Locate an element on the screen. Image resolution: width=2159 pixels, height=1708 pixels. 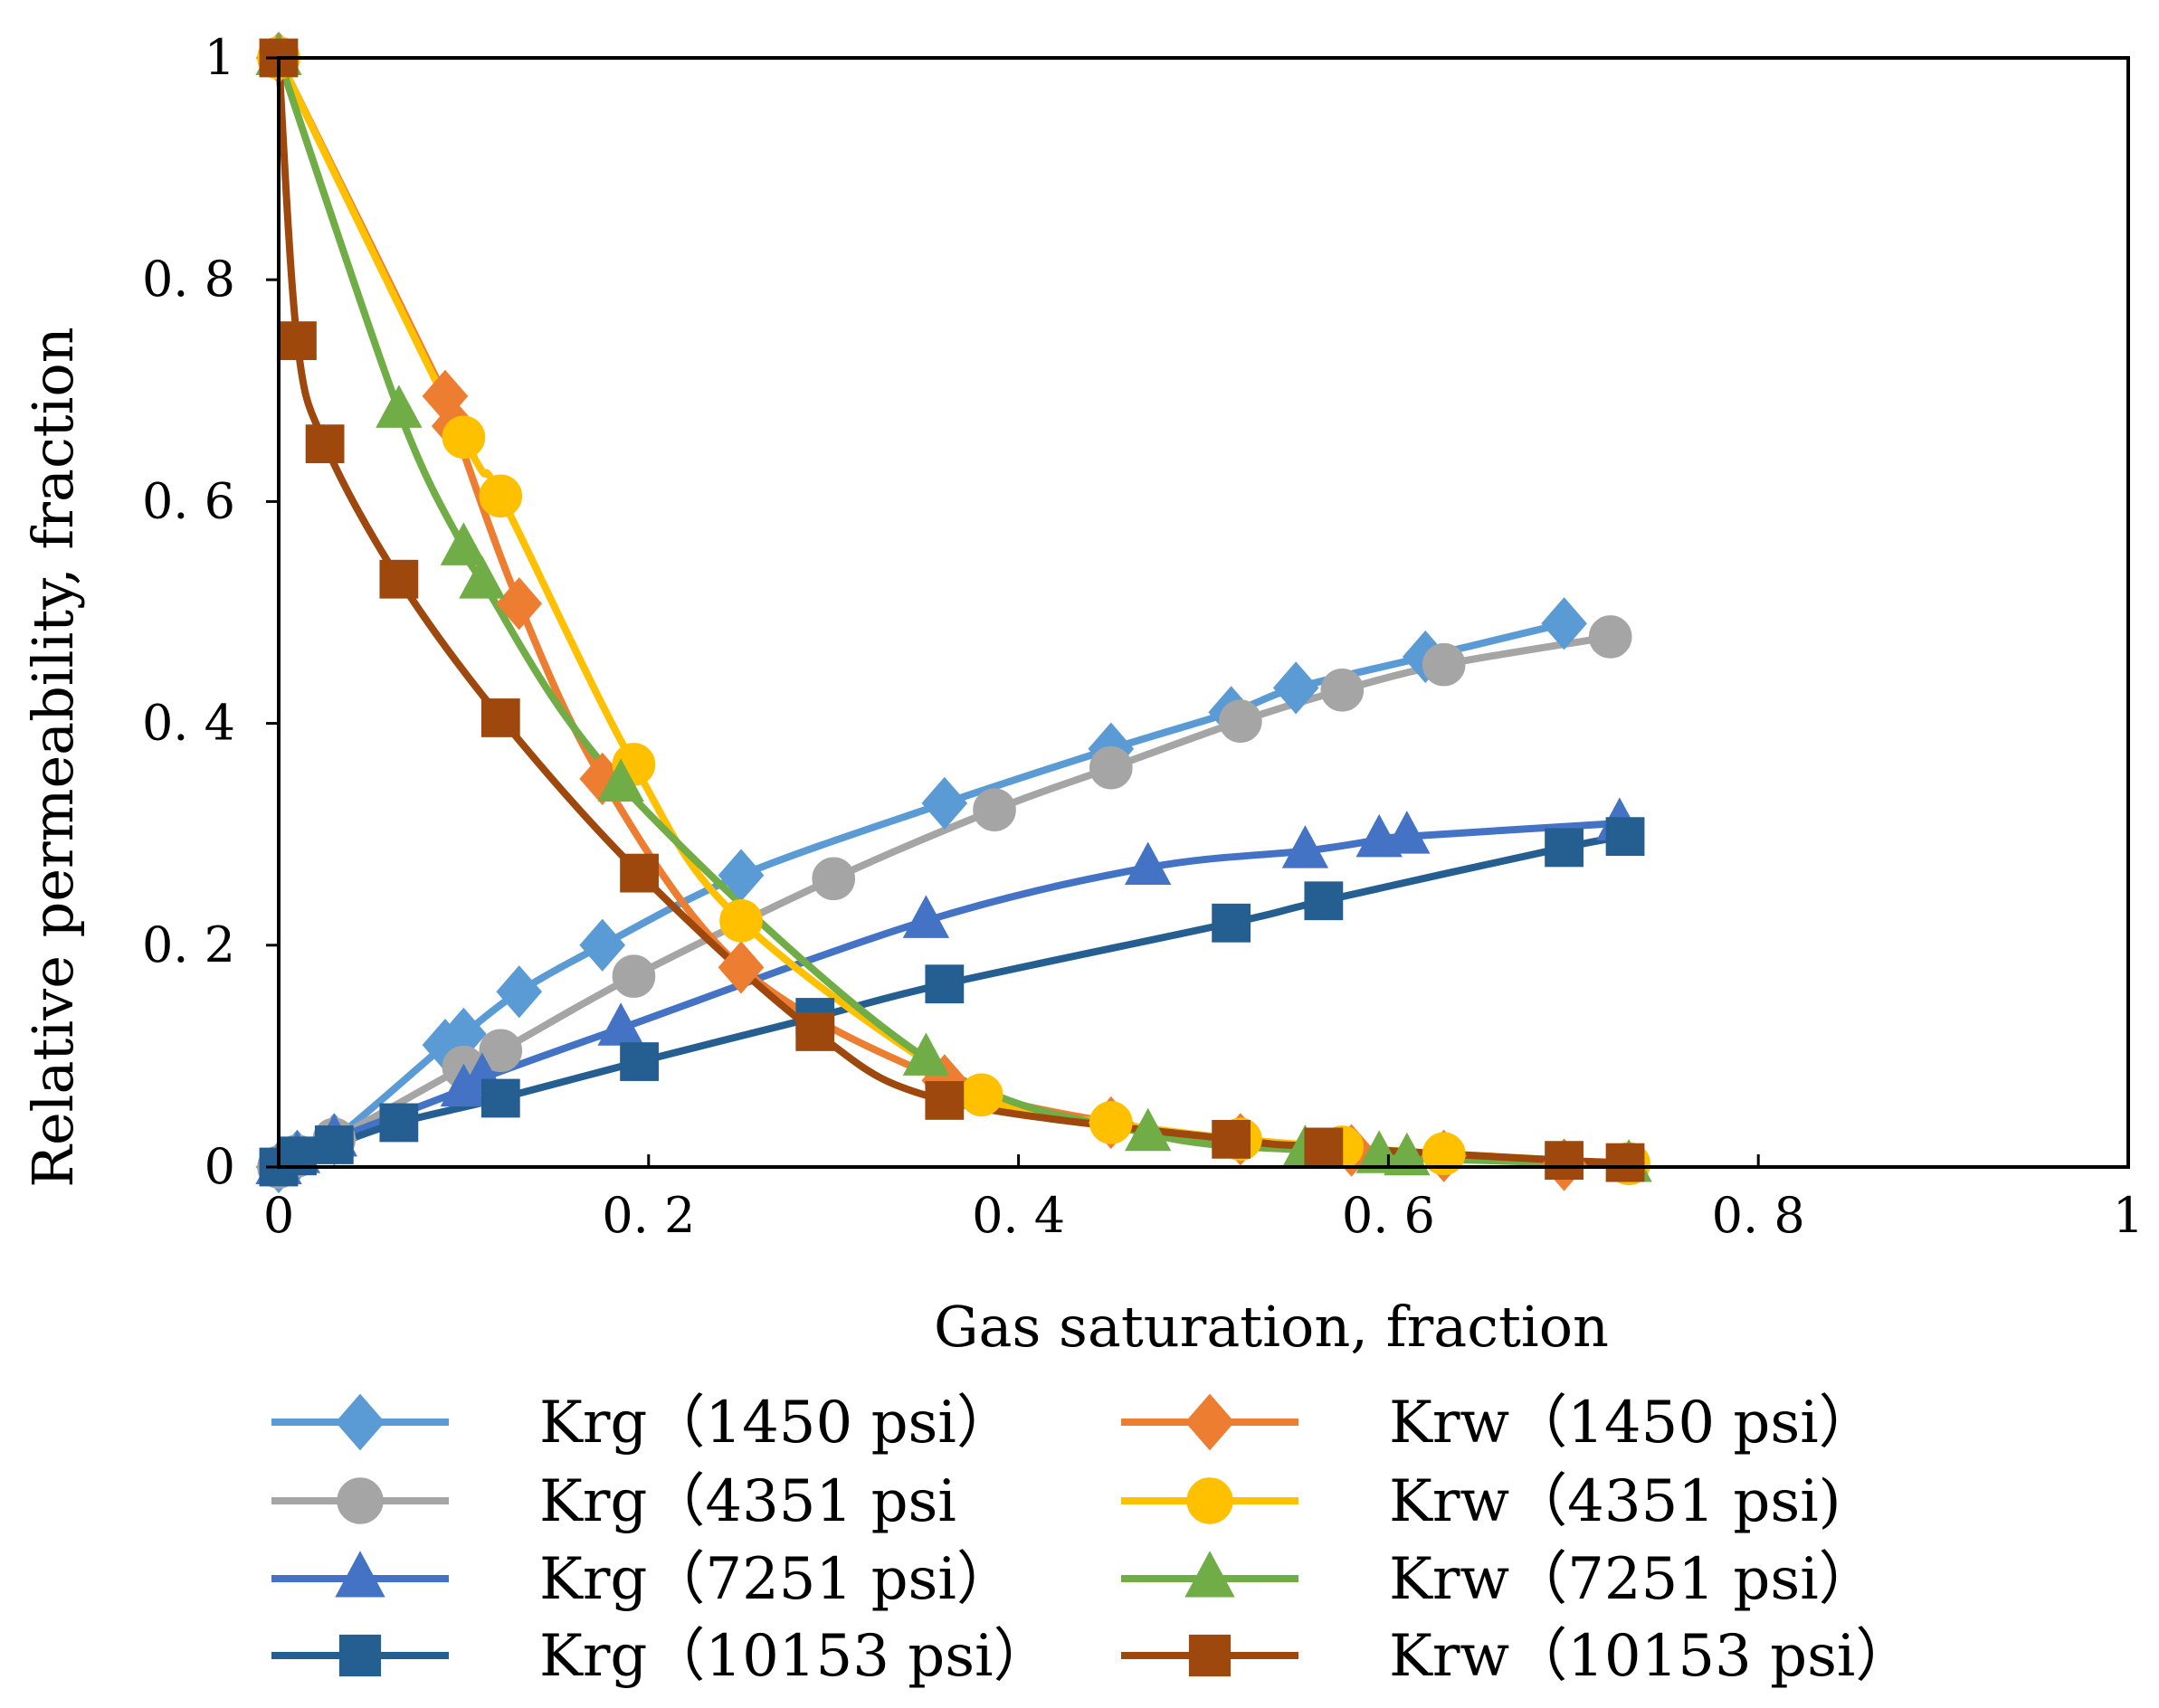
legend-label: Krg（10153 psi） is located at coordinates (795, 1656).